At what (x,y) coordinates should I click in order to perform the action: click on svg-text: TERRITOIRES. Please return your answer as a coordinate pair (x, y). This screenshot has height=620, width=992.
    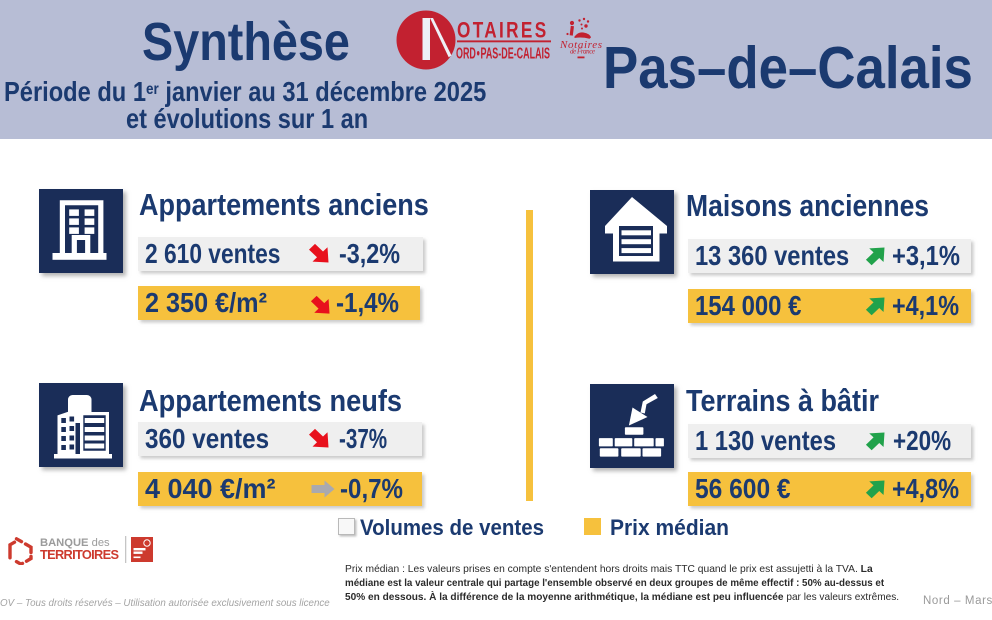
    Looking at the image, I should click on (79, 554).